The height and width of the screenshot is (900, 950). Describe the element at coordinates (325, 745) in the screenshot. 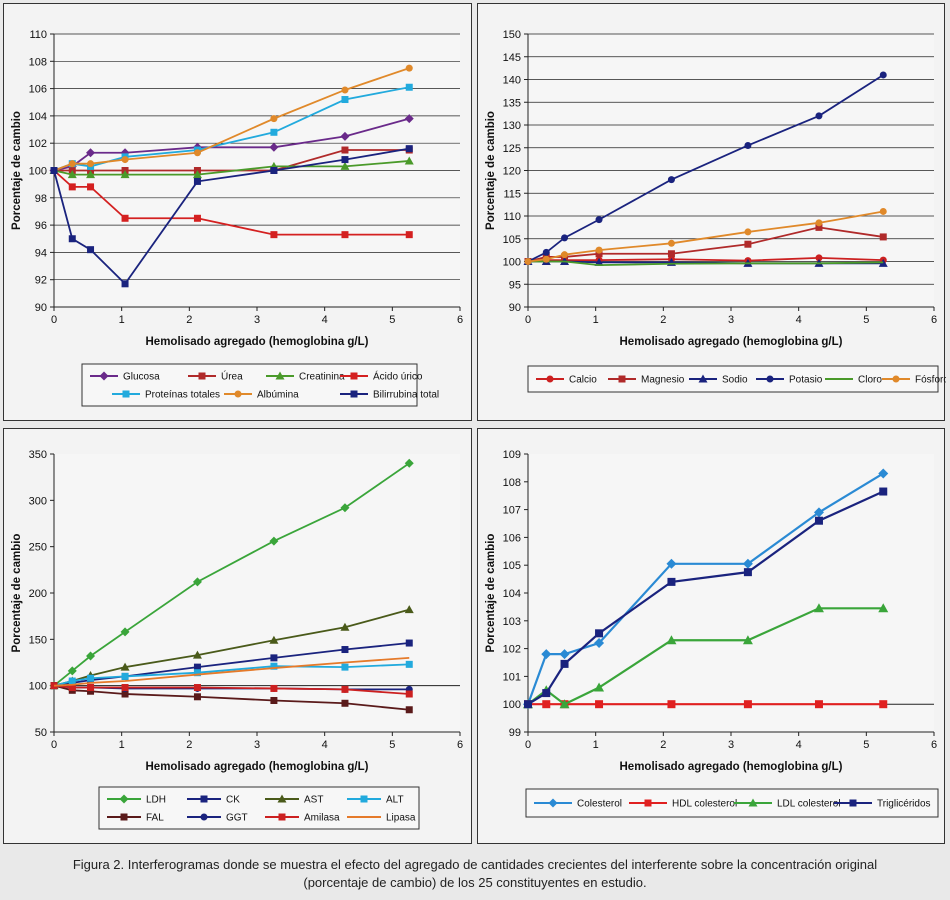

I see `x-tick-label: 4` at that location.